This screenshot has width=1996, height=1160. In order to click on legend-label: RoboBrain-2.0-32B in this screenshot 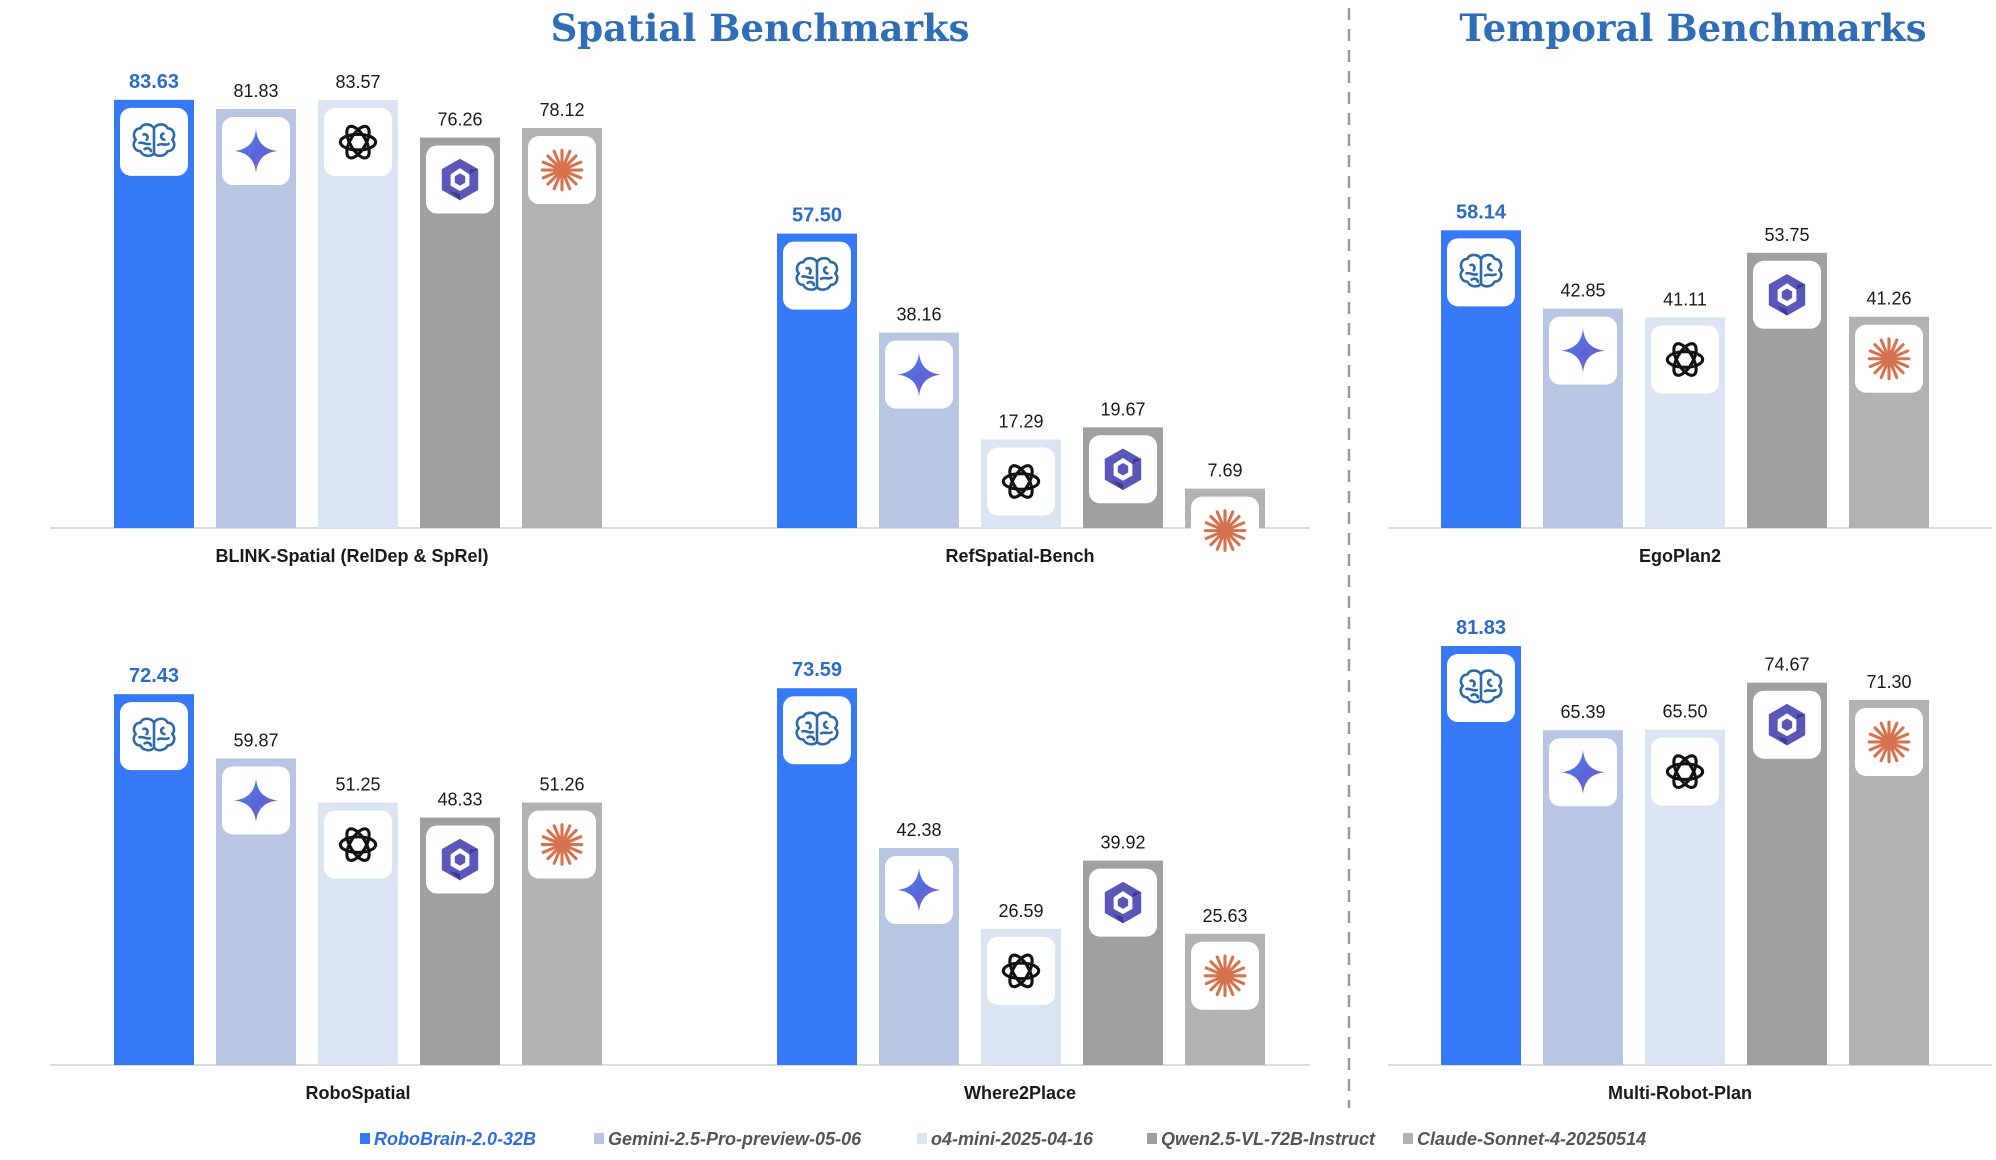, I will do `click(455, 1139)`.